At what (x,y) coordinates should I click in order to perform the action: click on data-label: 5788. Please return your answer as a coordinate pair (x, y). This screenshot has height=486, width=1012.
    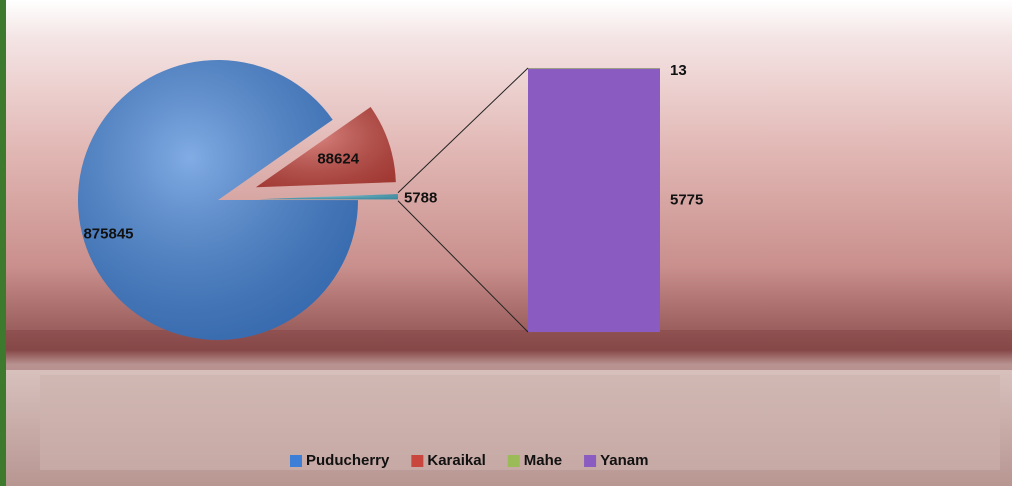
    Looking at the image, I should click on (420, 198).